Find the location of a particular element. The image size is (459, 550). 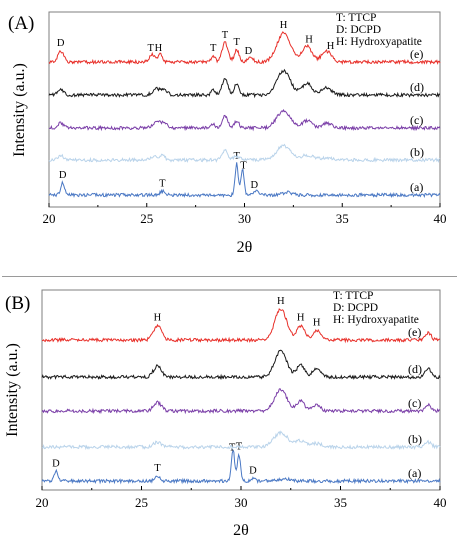

panel-label: (A) is located at coordinates (21, 23).